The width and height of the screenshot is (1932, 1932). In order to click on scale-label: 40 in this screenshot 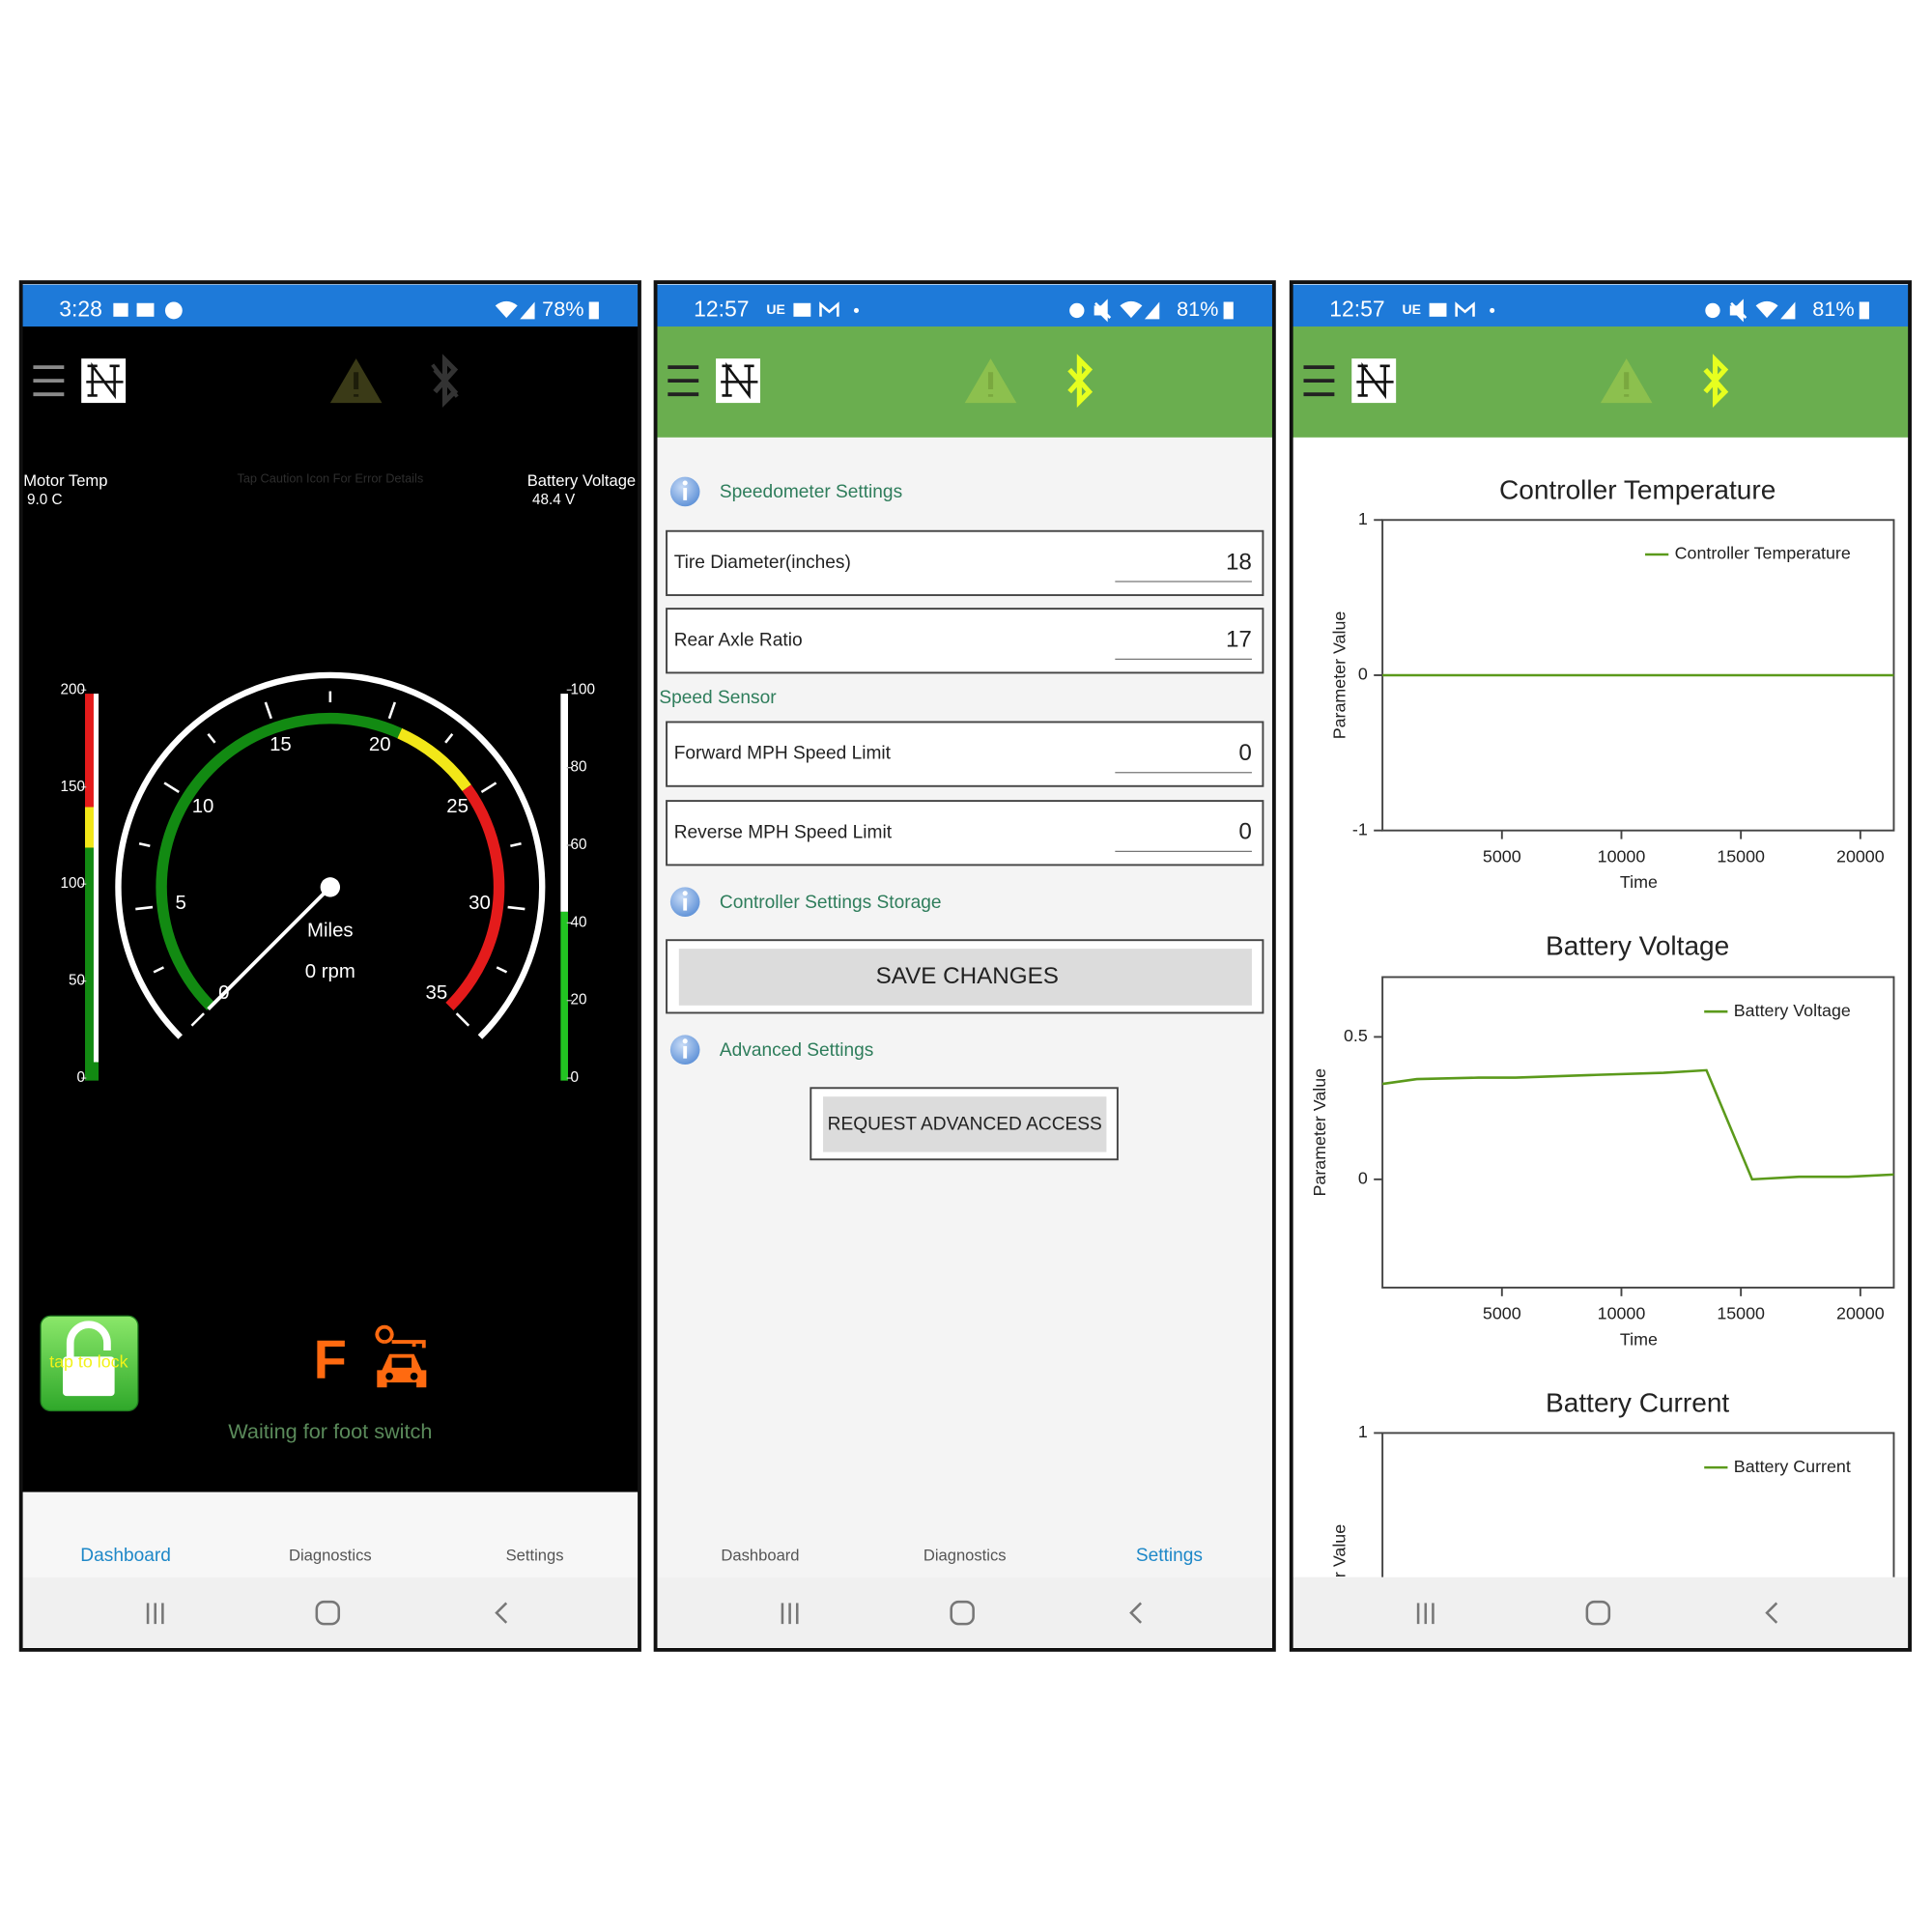, I will do `click(579, 922)`.